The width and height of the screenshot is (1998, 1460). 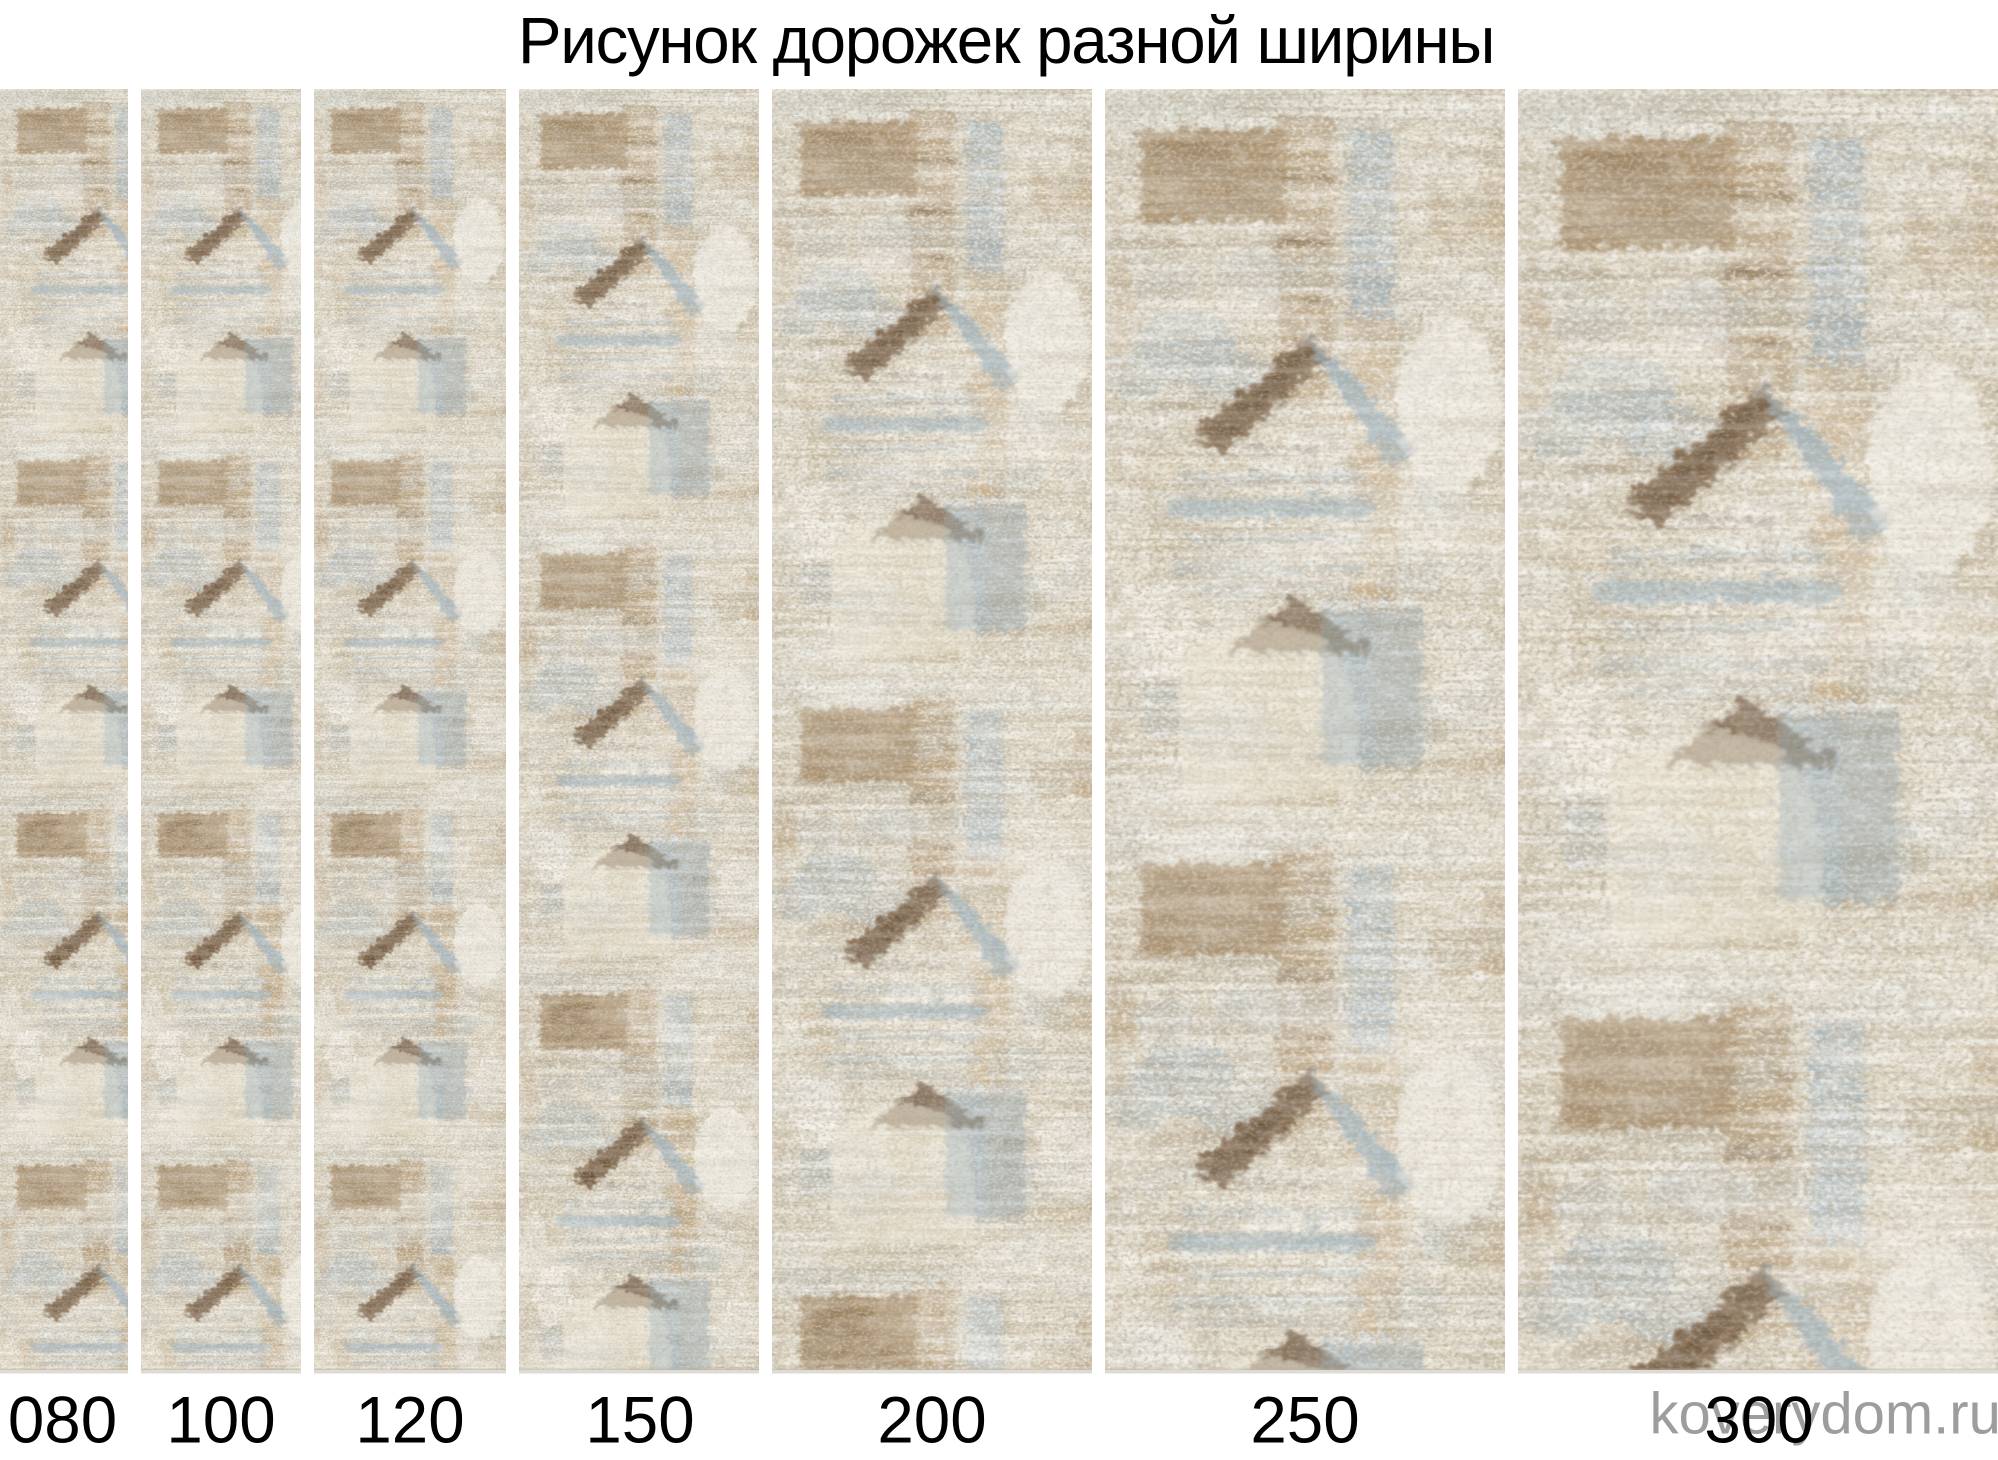 What do you see at coordinates (931, 1419) in the screenshot?
I see `svg-text: 200` at bounding box center [931, 1419].